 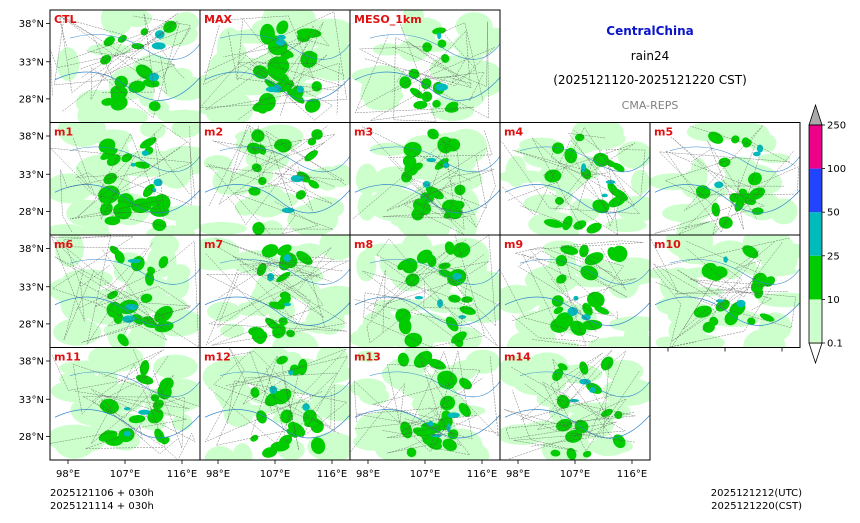 What do you see at coordinates (363, 244) in the screenshot?
I see `panel-label: m8` at bounding box center [363, 244].